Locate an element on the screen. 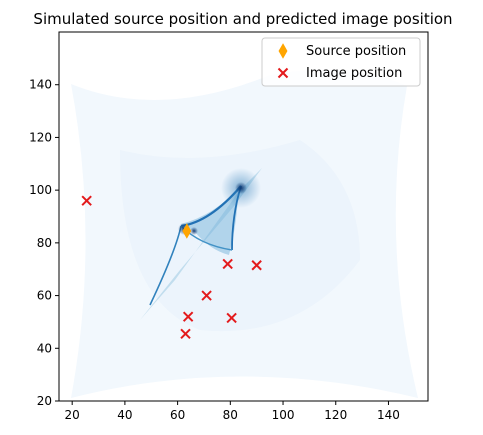 The height and width of the screenshot is (435, 483). legend-entry-source: Source position is located at coordinates (342, 51).